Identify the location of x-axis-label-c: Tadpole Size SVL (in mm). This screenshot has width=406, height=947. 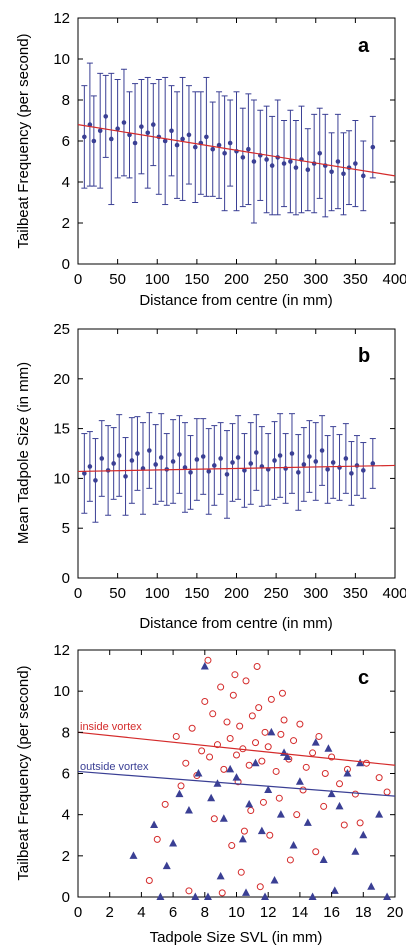
(236, 937).